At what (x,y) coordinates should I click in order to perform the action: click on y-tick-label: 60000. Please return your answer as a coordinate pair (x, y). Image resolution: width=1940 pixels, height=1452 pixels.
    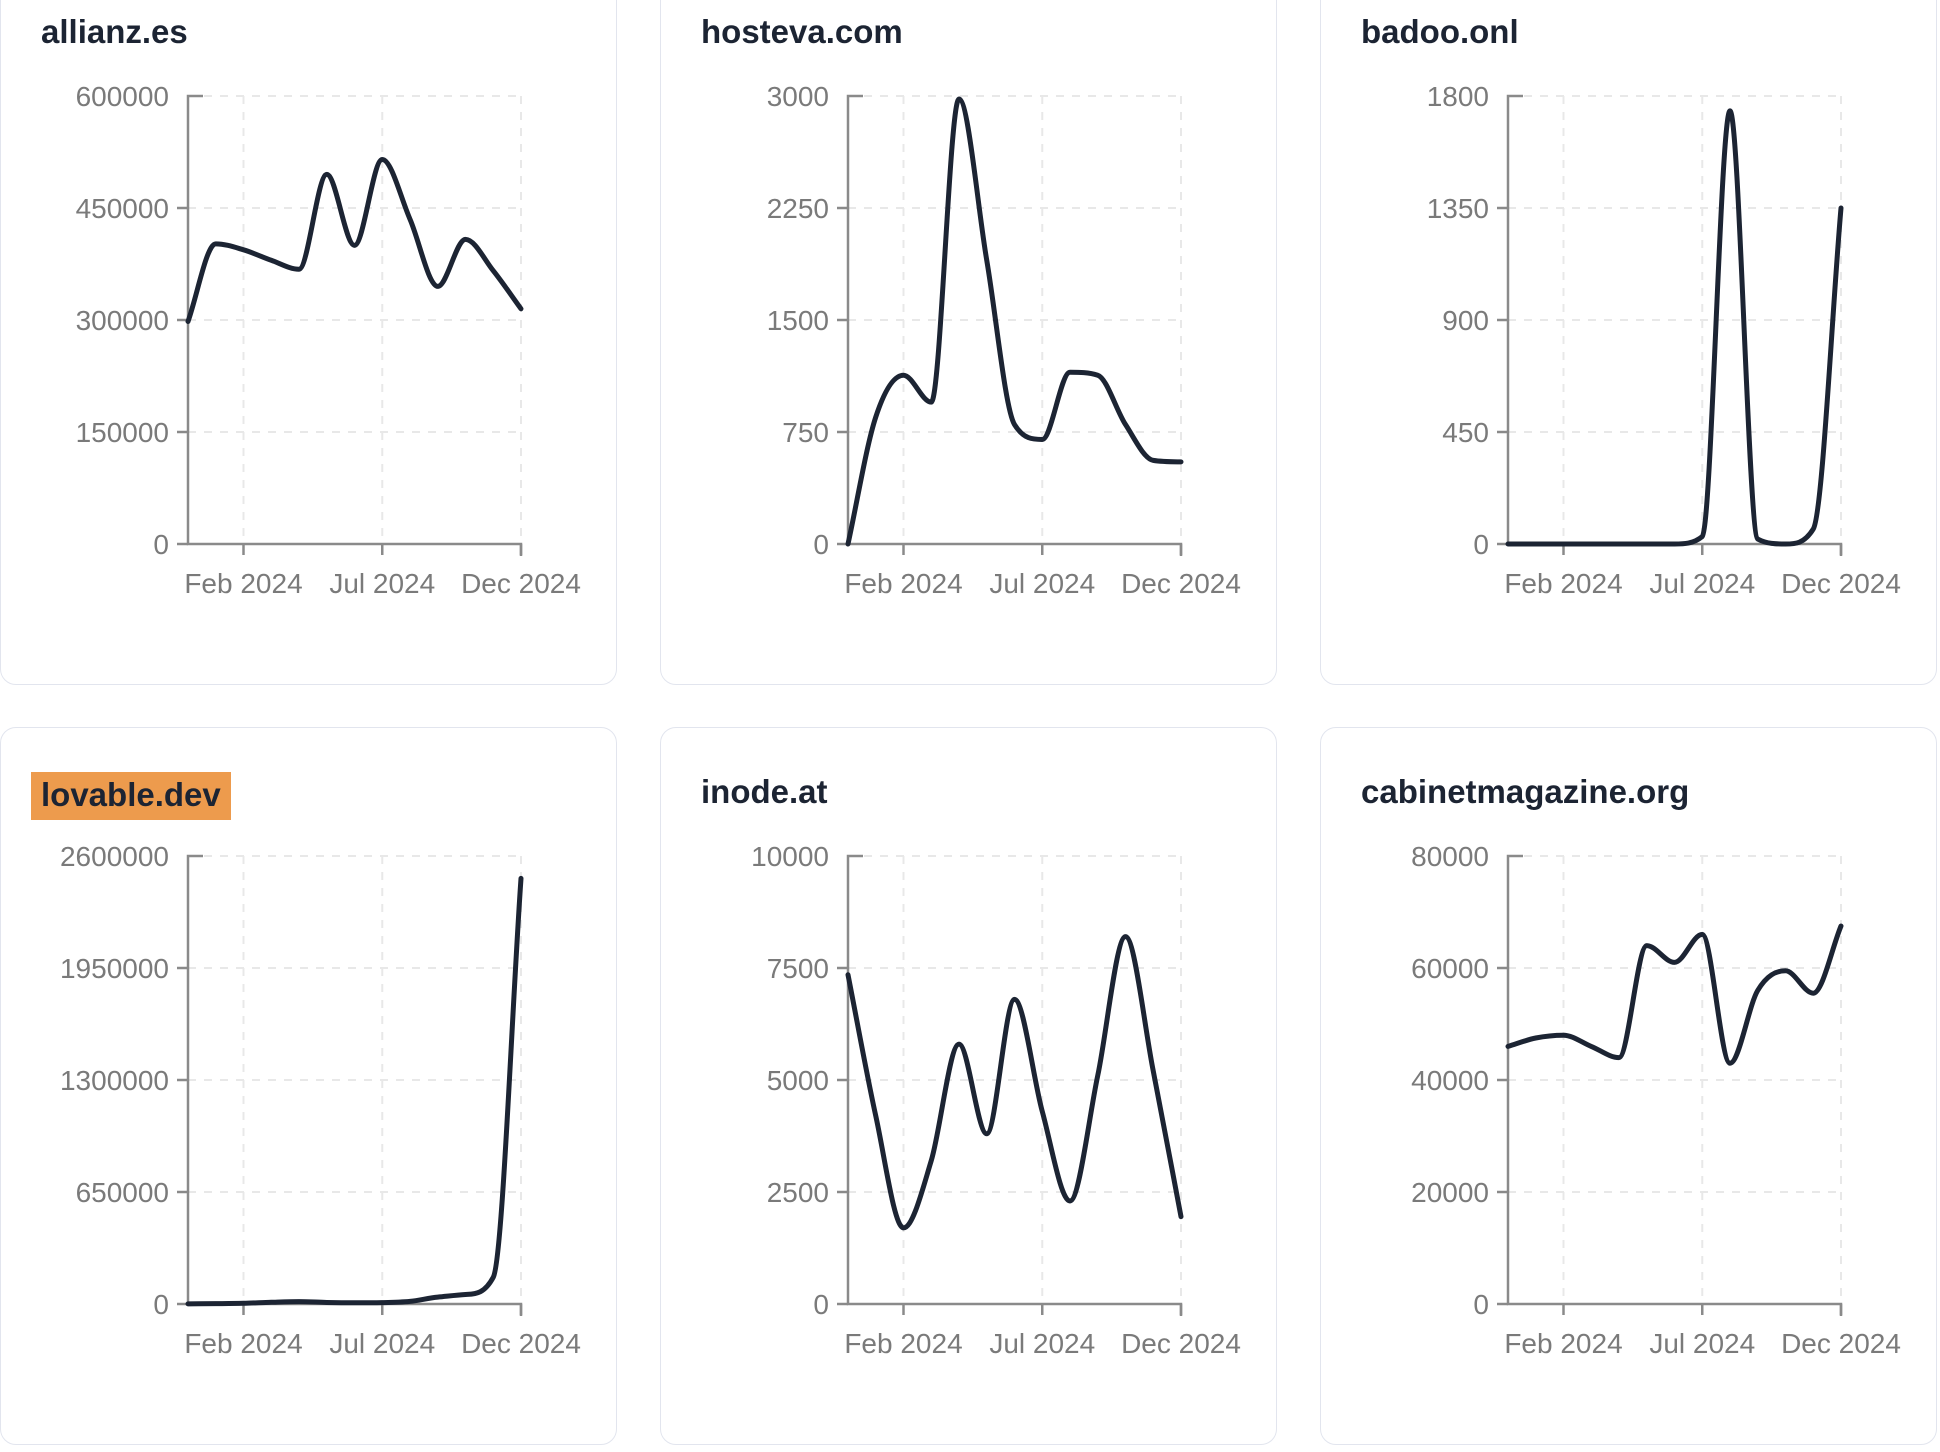
    Looking at the image, I should click on (1450, 968).